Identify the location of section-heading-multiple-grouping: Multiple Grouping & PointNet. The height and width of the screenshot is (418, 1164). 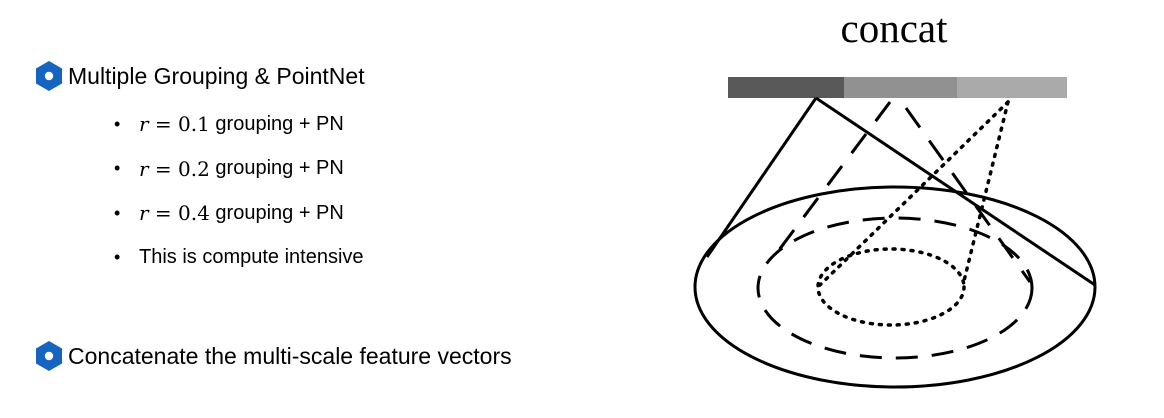
(199, 76).